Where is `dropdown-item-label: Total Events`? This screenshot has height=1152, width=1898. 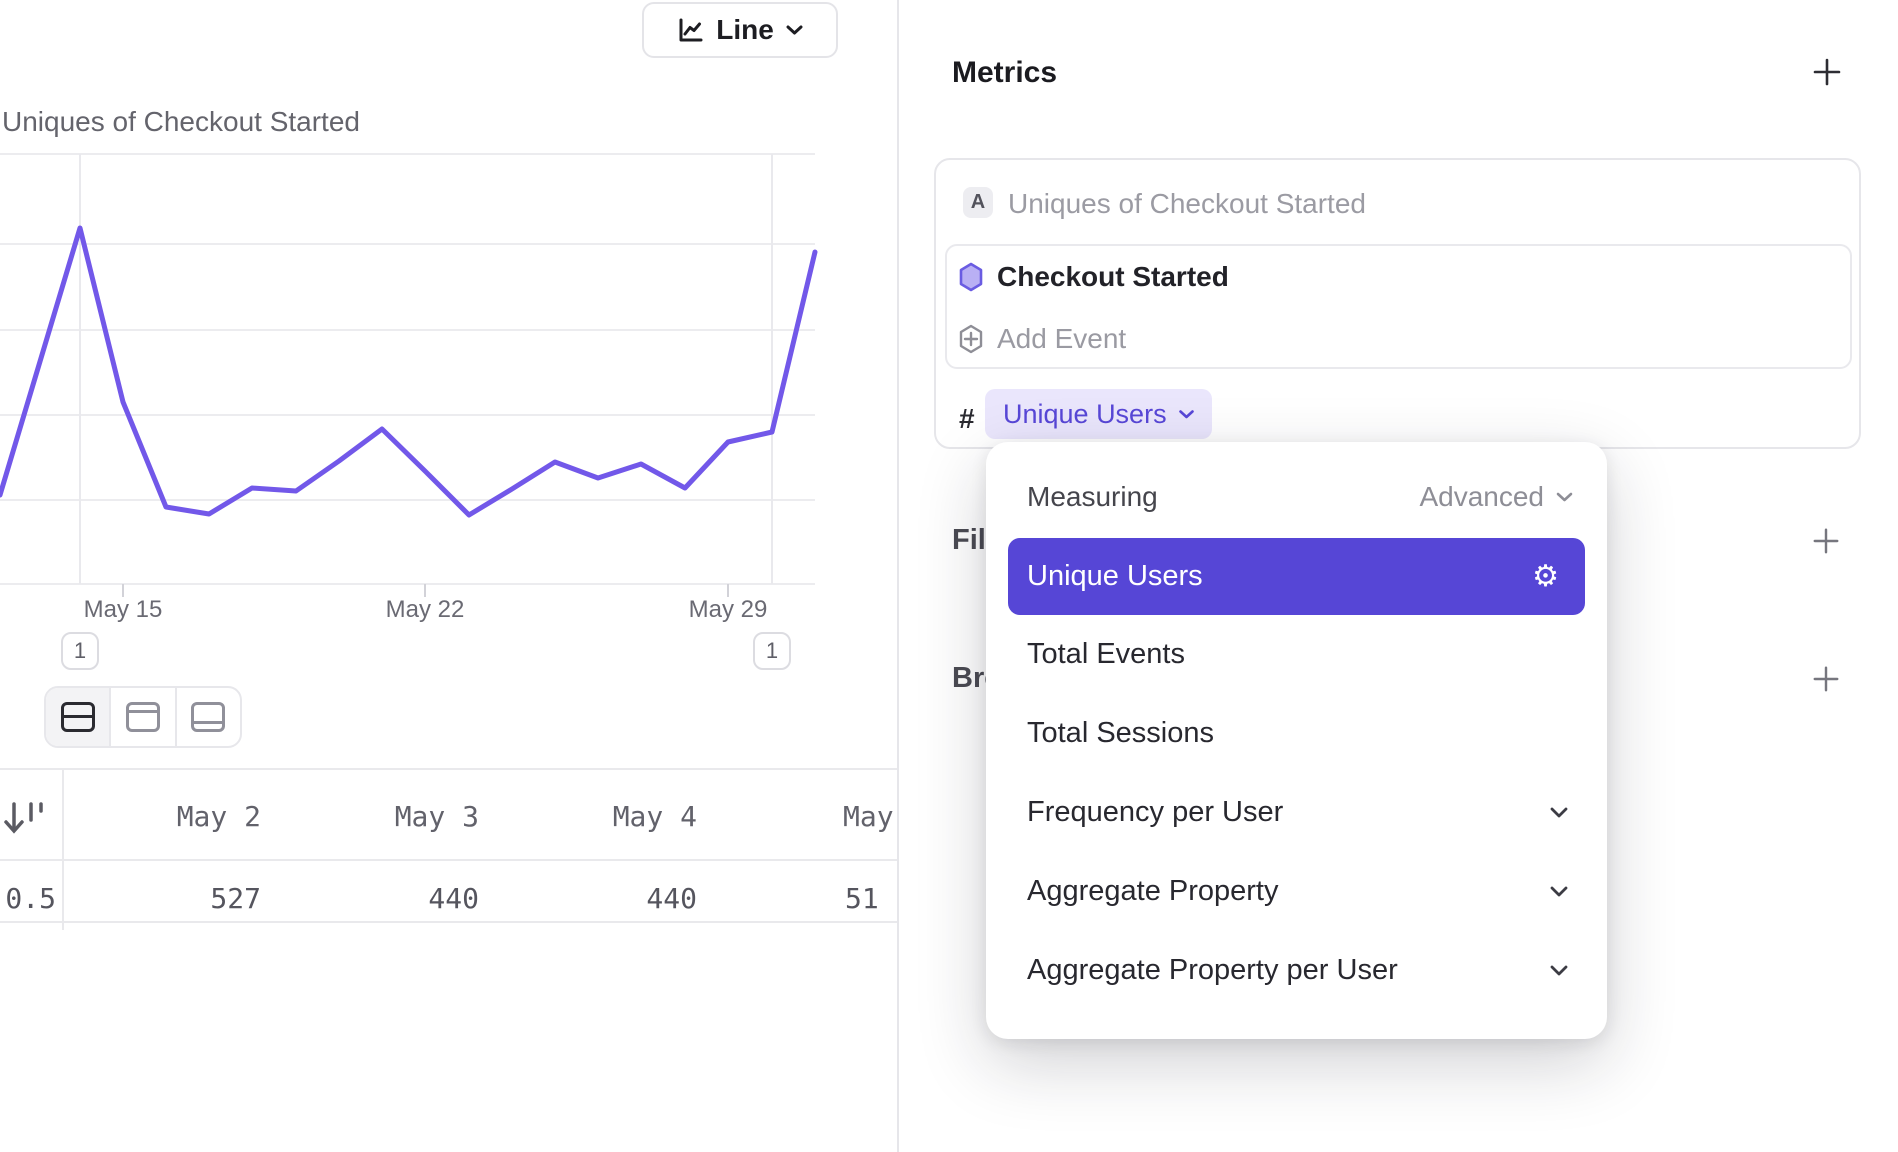
dropdown-item-label: Total Events is located at coordinates (1106, 654).